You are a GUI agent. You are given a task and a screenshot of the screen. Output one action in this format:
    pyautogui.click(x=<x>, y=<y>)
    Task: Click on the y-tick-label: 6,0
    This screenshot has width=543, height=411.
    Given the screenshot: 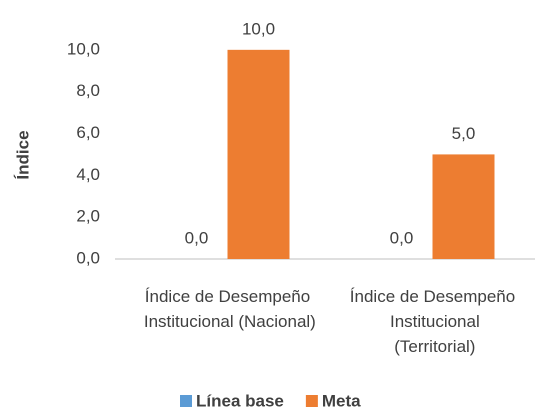 What is the action you would take?
    pyautogui.click(x=88, y=132)
    